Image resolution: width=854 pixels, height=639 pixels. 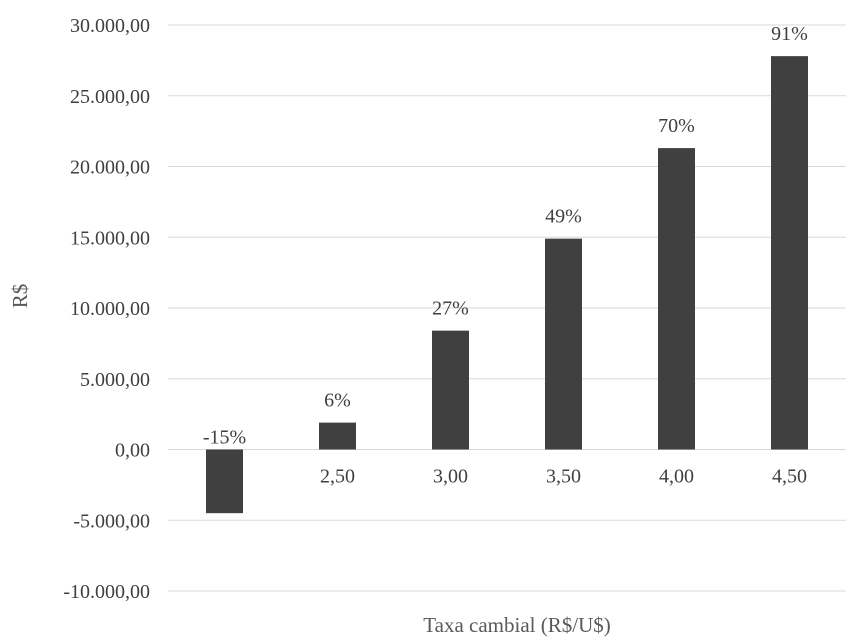 I want to click on x-tick-label: 2,00, so click(x=224, y=477).